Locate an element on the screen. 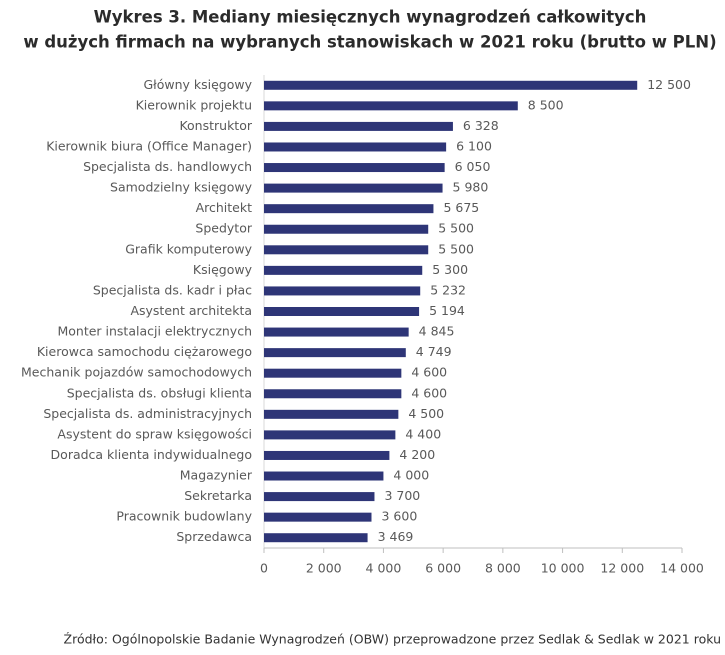  y-tick-label: Specjalista ds. administracyjnych is located at coordinates (147, 413).